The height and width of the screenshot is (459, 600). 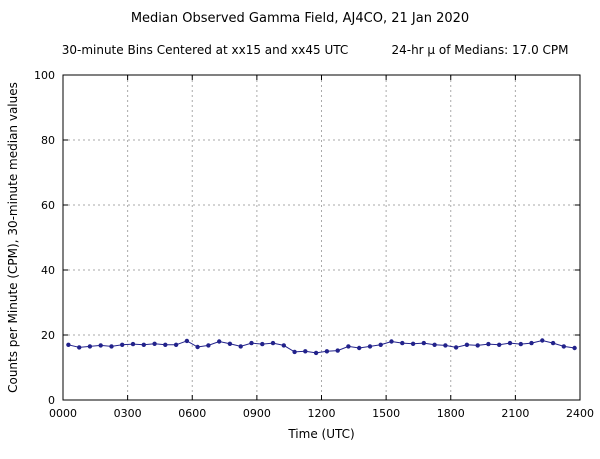 What do you see at coordinates (320, 434) in the screenshot?
I see `x-axis-label: Time (UTC)` at bounding box center [320, 434].